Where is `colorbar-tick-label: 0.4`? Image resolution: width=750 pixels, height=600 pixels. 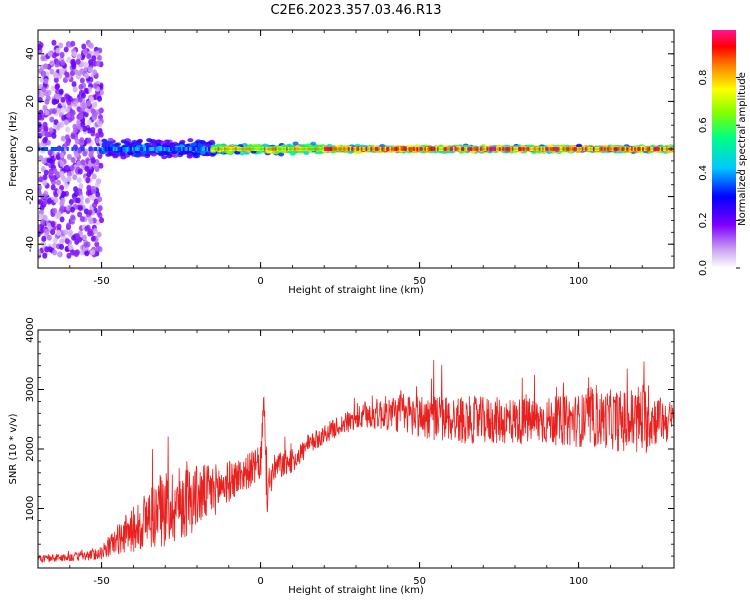
colorbar-tick-label: 0.4 is located at coordinates (703, 173).